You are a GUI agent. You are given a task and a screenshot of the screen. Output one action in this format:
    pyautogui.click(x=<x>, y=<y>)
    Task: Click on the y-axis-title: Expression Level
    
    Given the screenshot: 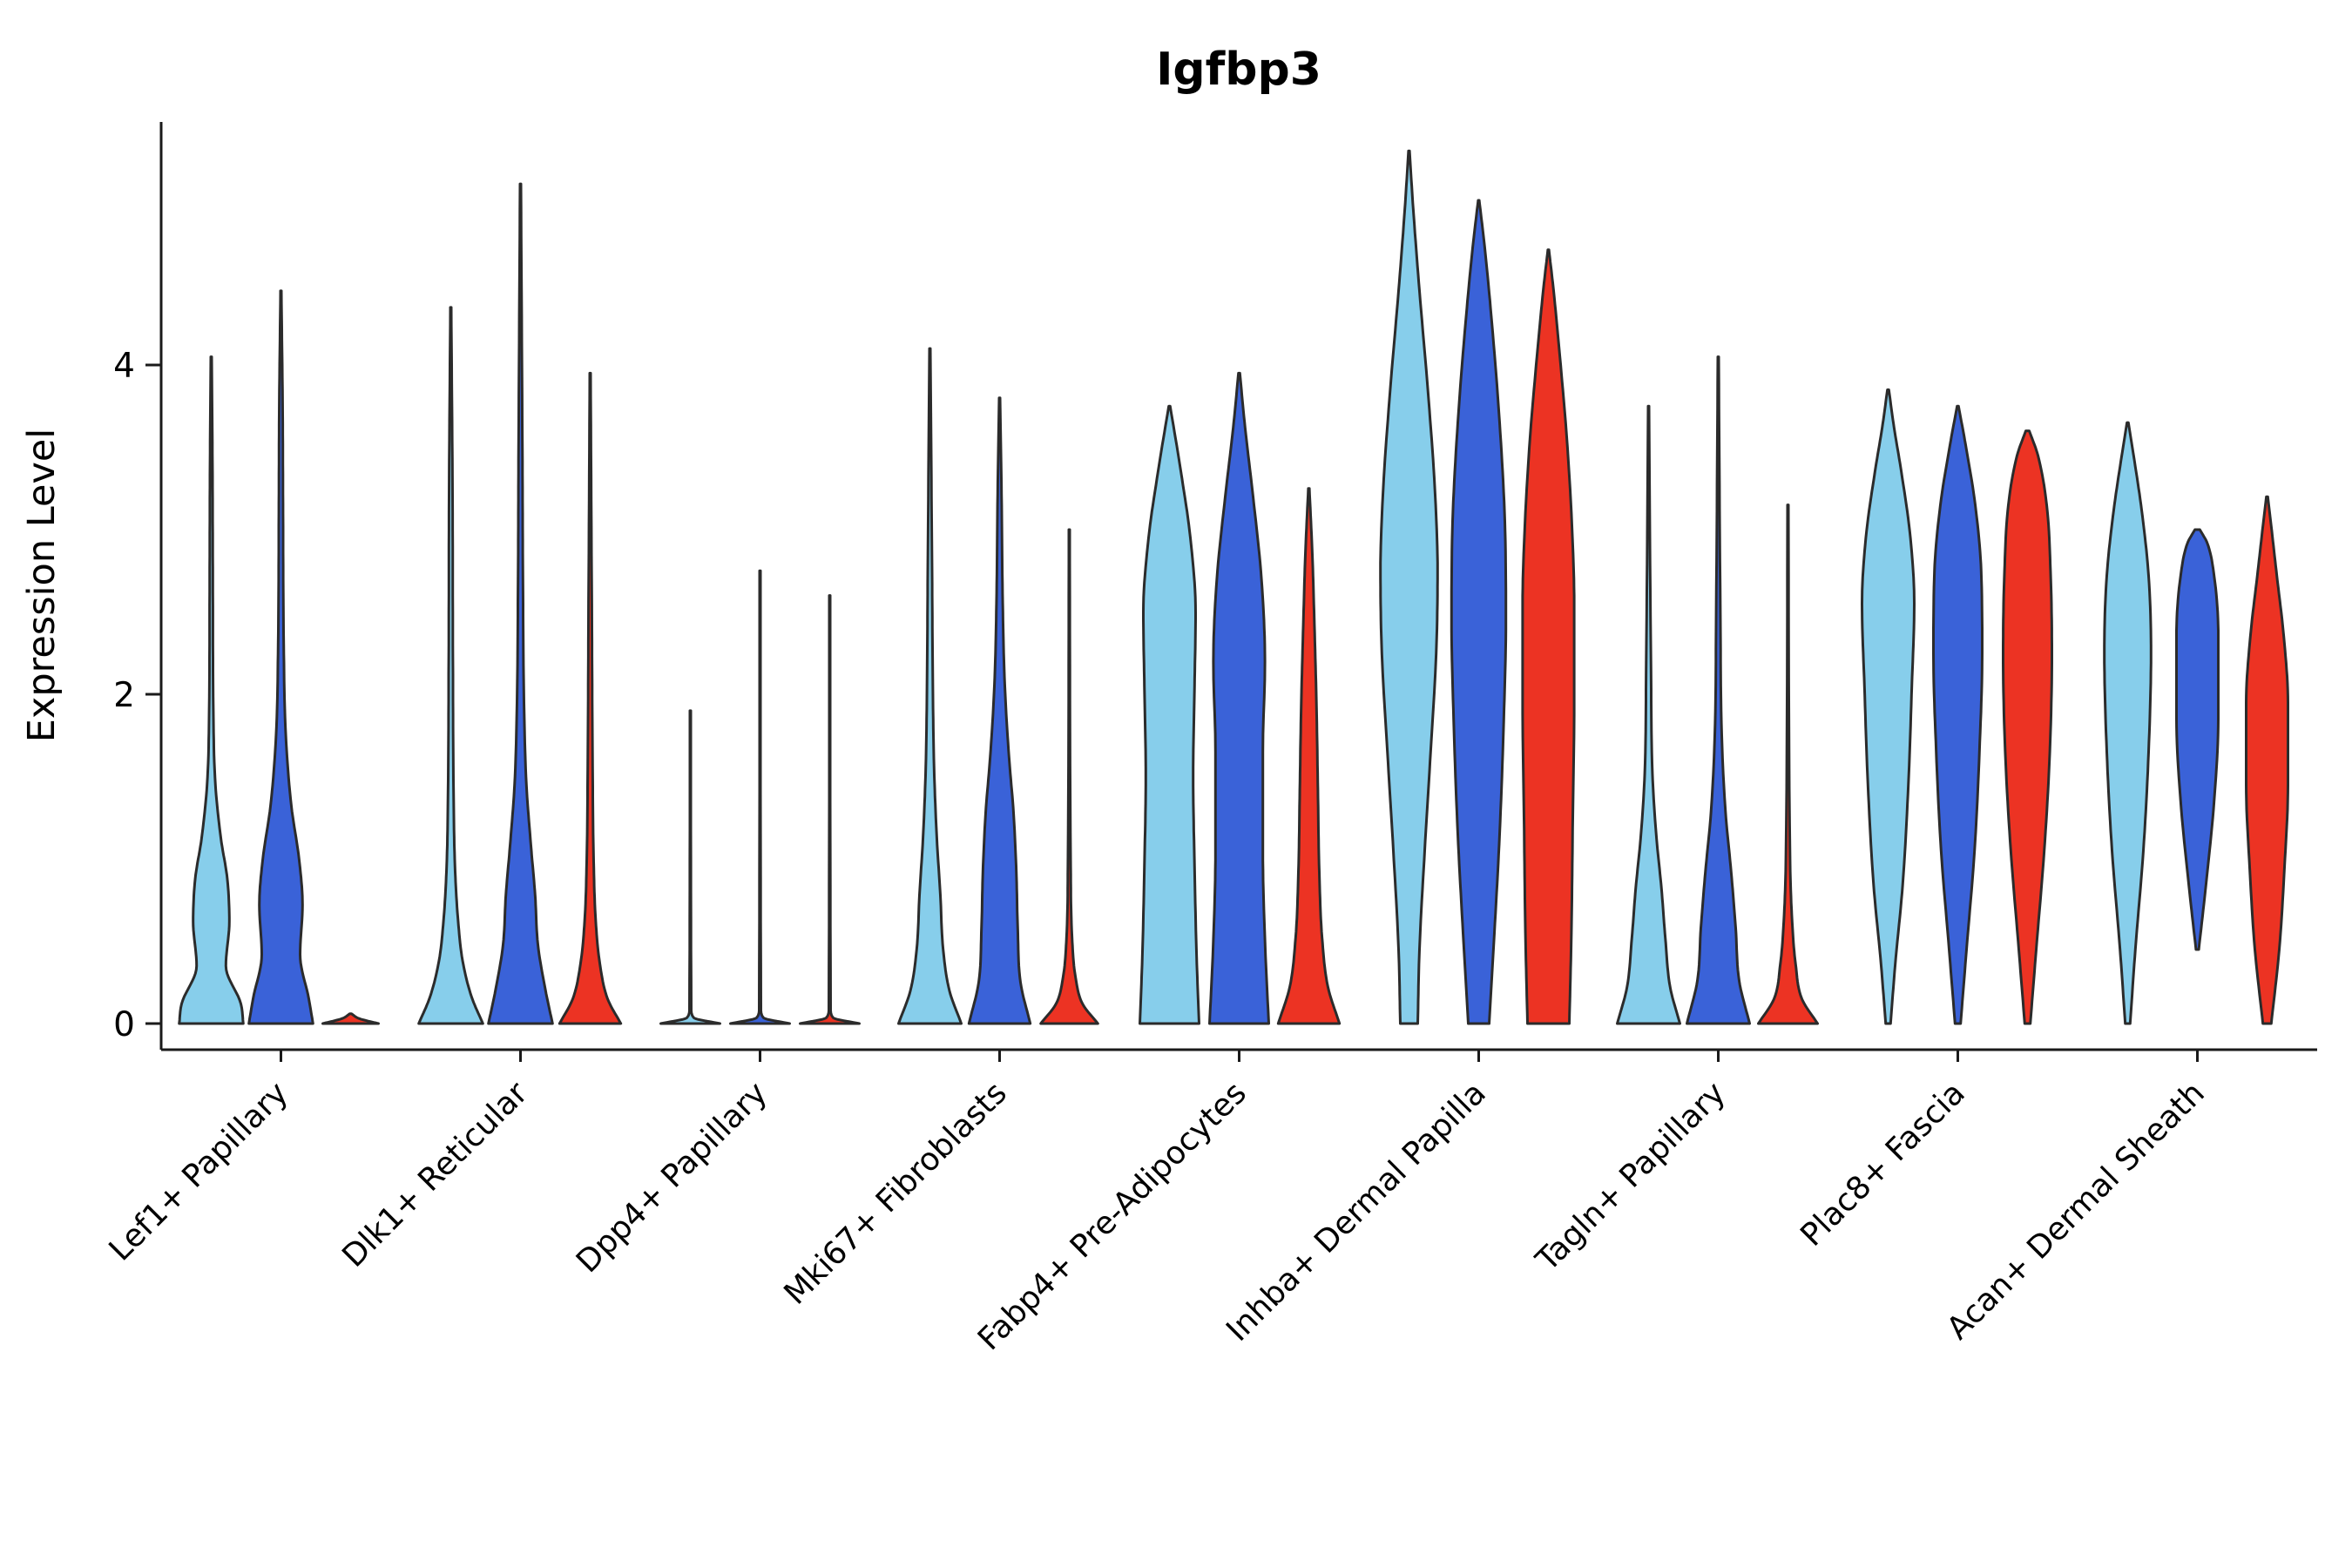 What is the action you would take?
    pyautogui.click(x=42, y=586)
    